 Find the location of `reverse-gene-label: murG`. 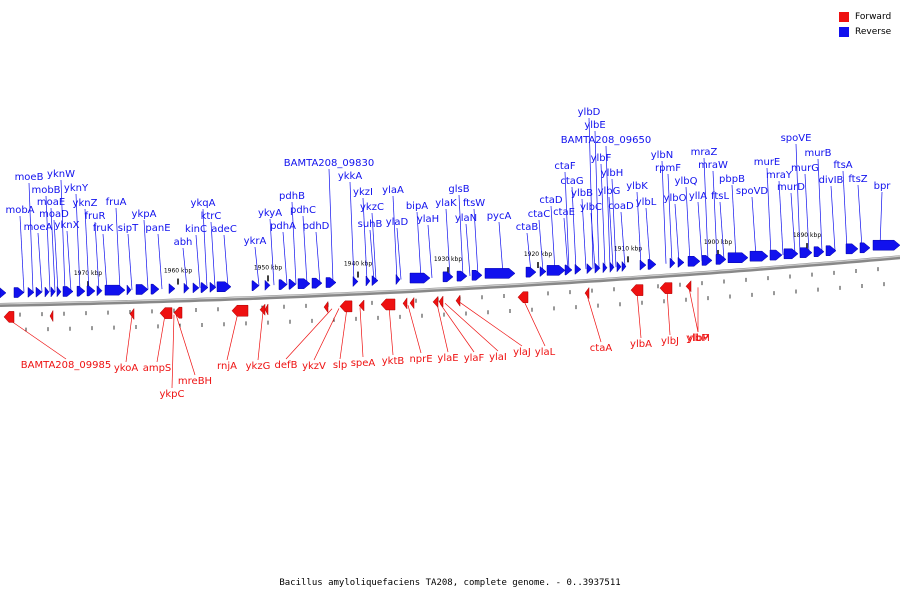

reverse-gene-label: murG is located at coordinates (805, 168).